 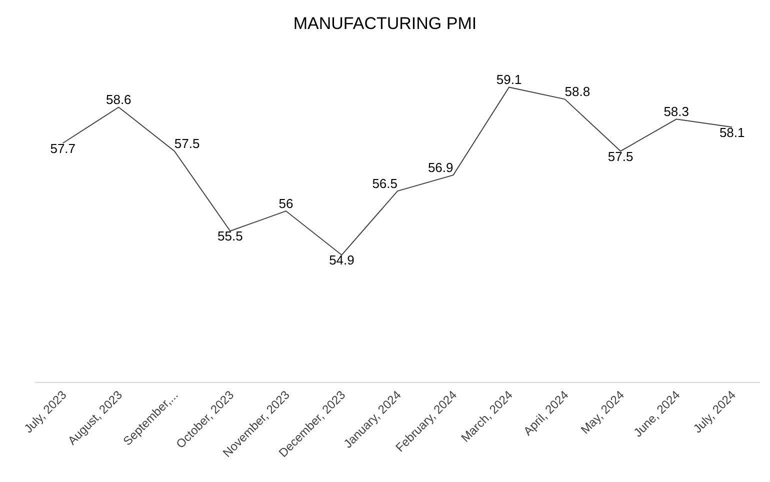 What do you see at coordinates (732, 132) in the screenshot?
I see `data-label: 58.1` at bounding box center [732, 132].